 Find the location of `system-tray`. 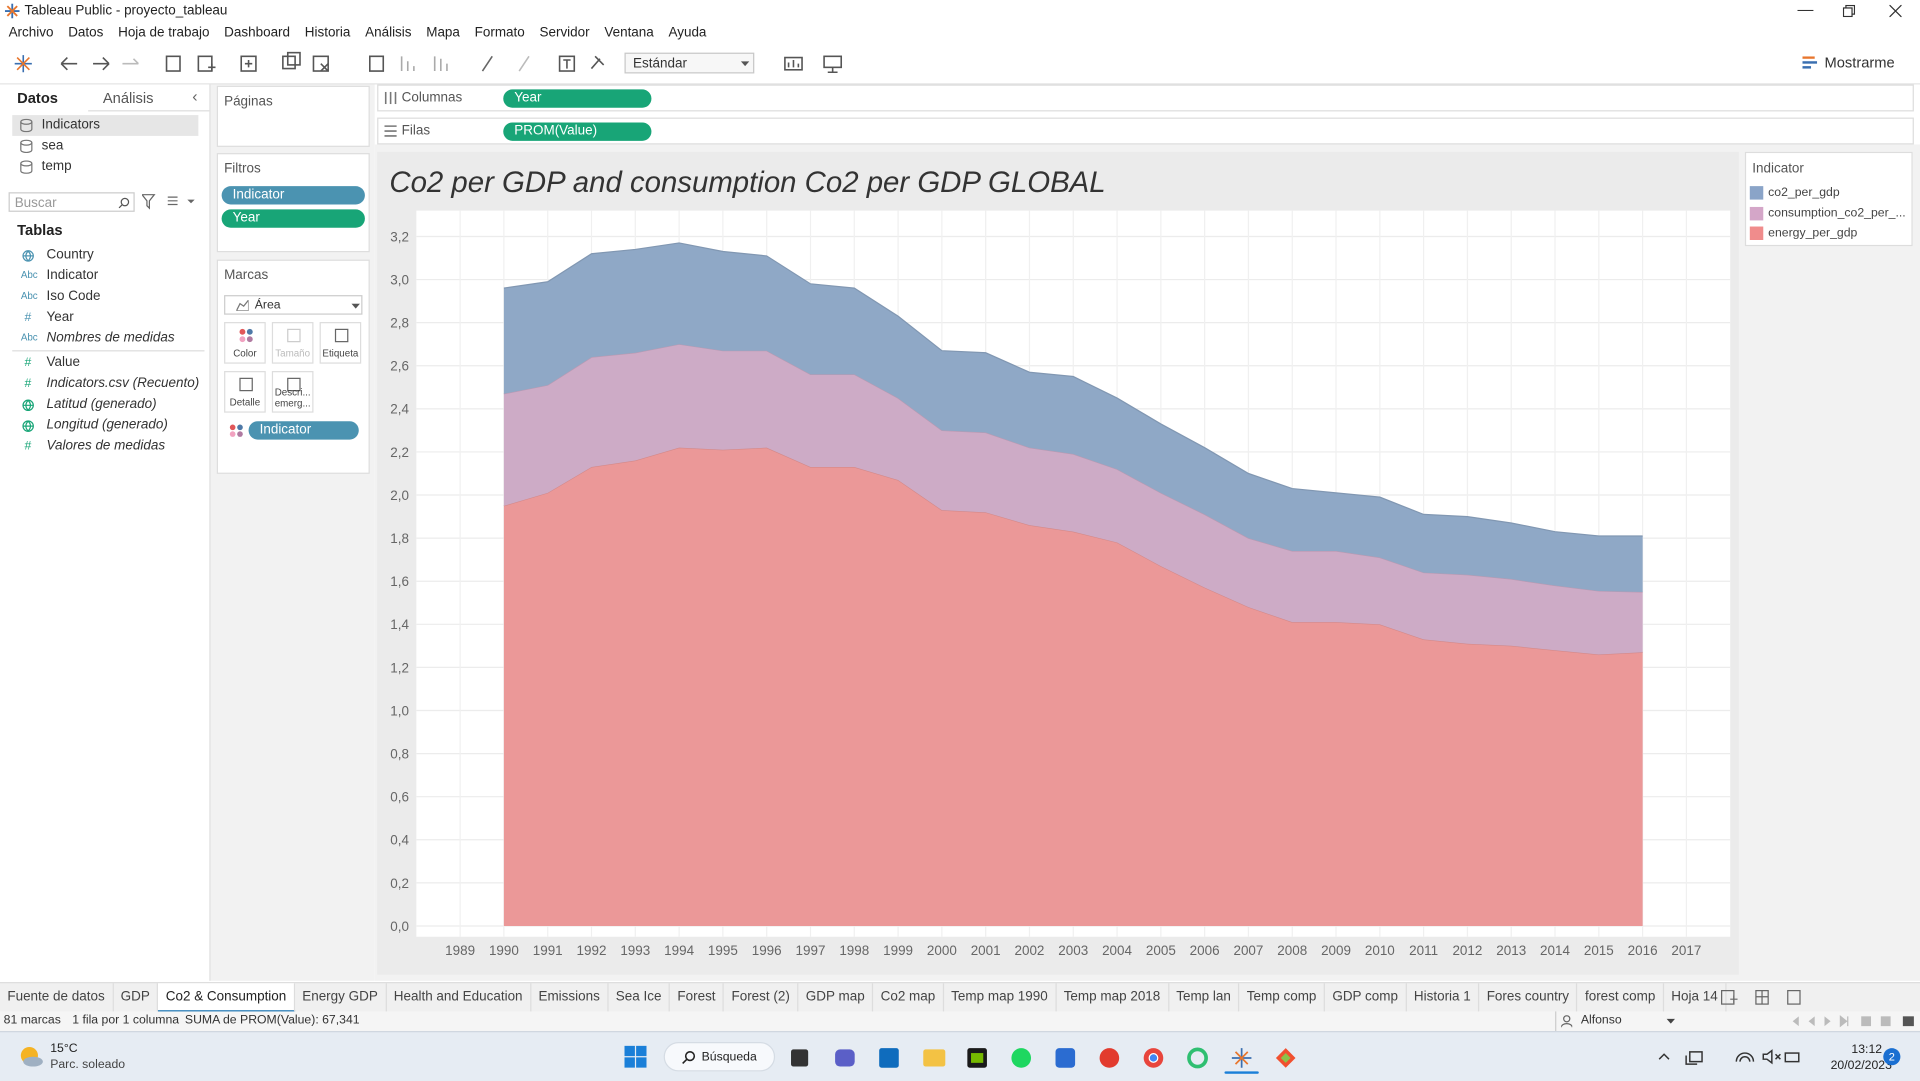

system-tray is located at coordinates (1729, 1056).